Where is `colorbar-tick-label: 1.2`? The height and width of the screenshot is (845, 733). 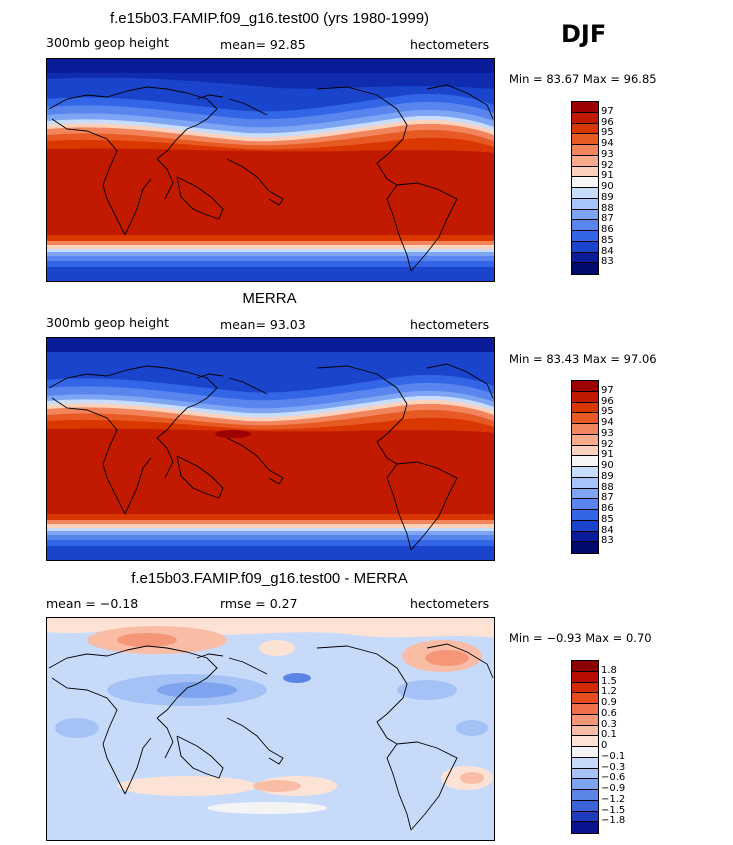
colorbar-tick-label: 1.2 is located at coordinates (609, 692).